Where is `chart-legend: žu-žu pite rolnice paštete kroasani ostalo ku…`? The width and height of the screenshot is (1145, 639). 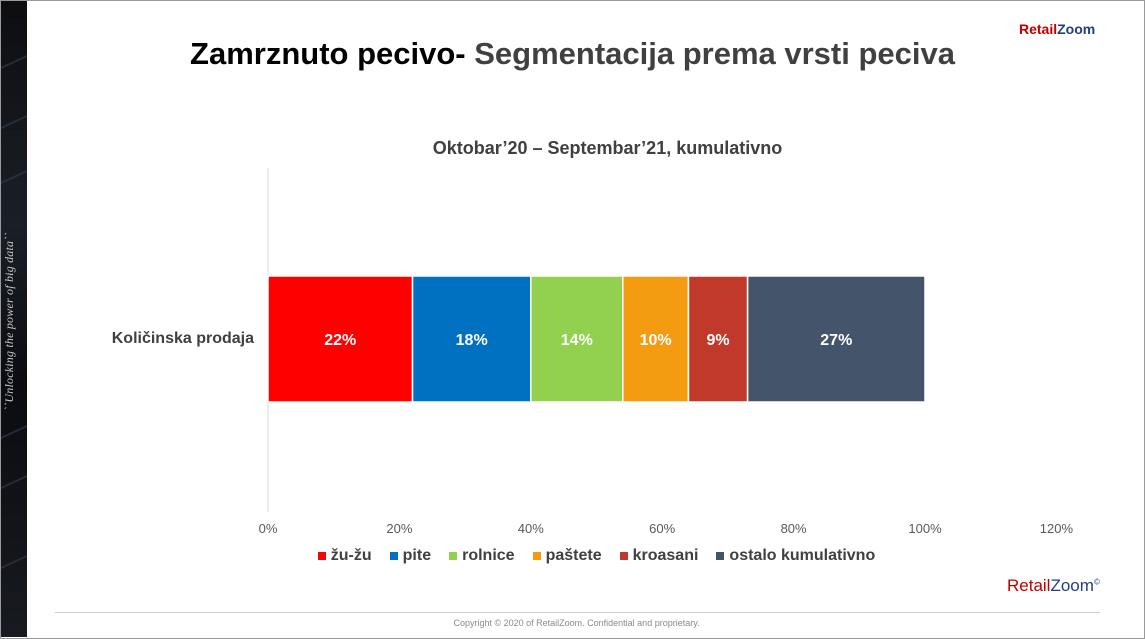 chart-legend: žu-žu pite rolnice paštete kroasani ostalo ku… is located at coordinates (572, 556).